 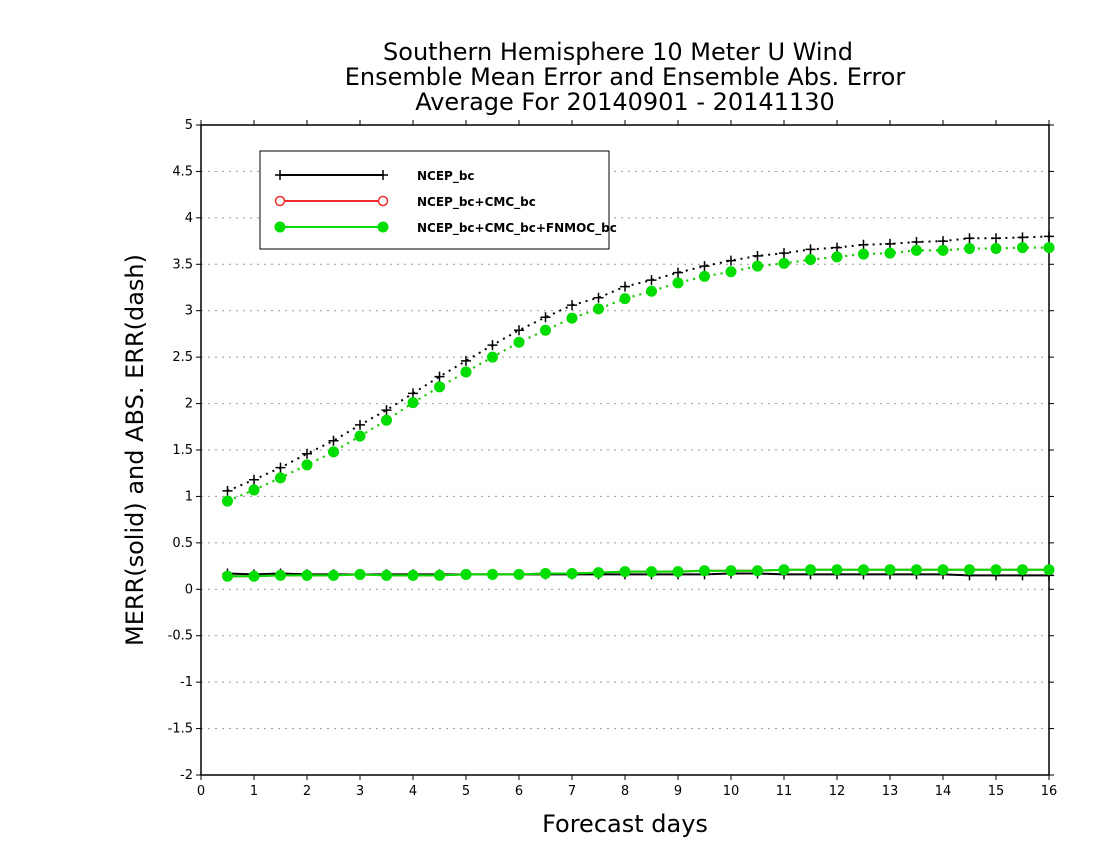 What do you see at coordinates (943, 791) in the screenshot?
I see `x-tick-label-14: 14` at bounding box center [943, 791].